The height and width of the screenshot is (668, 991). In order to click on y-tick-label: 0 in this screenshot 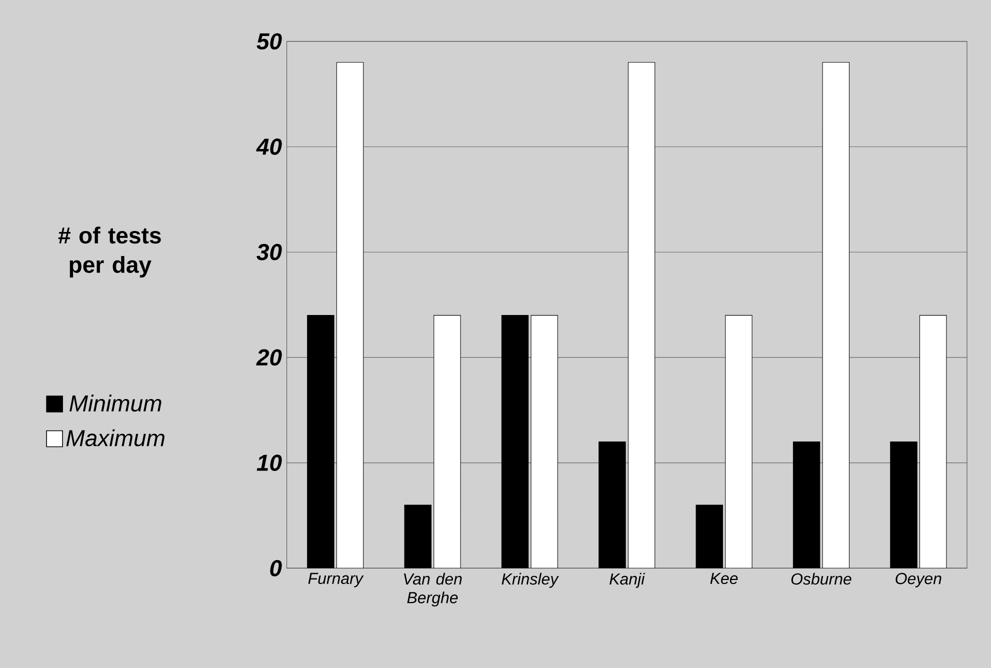, I will do `click(276, 568)`.